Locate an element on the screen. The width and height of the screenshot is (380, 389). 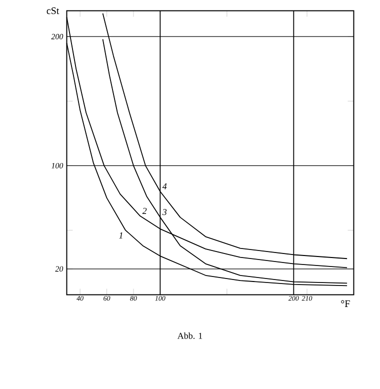
y-tick-label: 100 is located at coordinates (57, 165).